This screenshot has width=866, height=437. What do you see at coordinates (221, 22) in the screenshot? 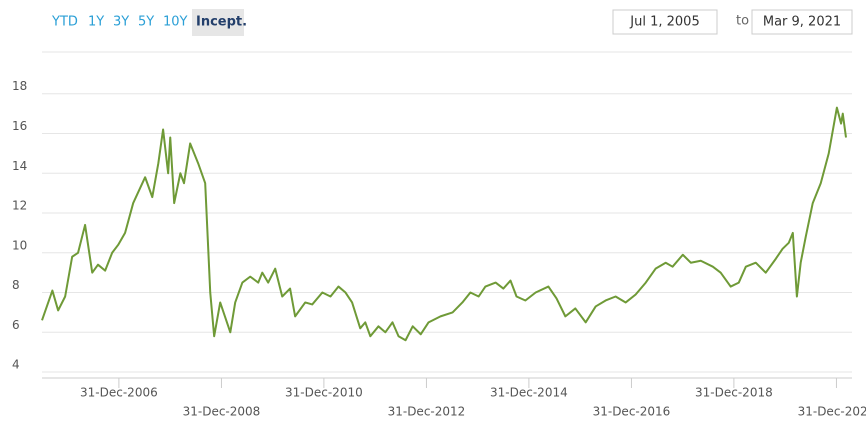
I see `range-button: Incept.` at bounding box center [221, 22].